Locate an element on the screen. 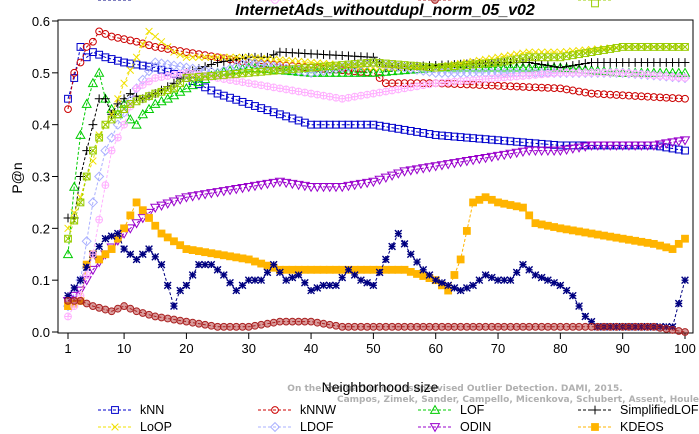 The width and height of the screenshot is (699, 434). legend-item-fastabod: FastABOD is located at coordinates (309, 2).